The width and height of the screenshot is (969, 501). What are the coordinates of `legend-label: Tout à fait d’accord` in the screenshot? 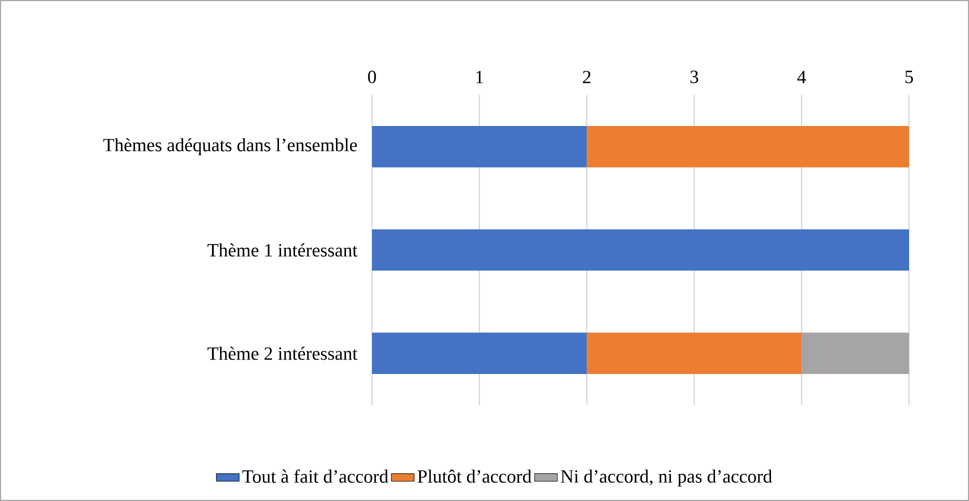 It's located at (315, 476).